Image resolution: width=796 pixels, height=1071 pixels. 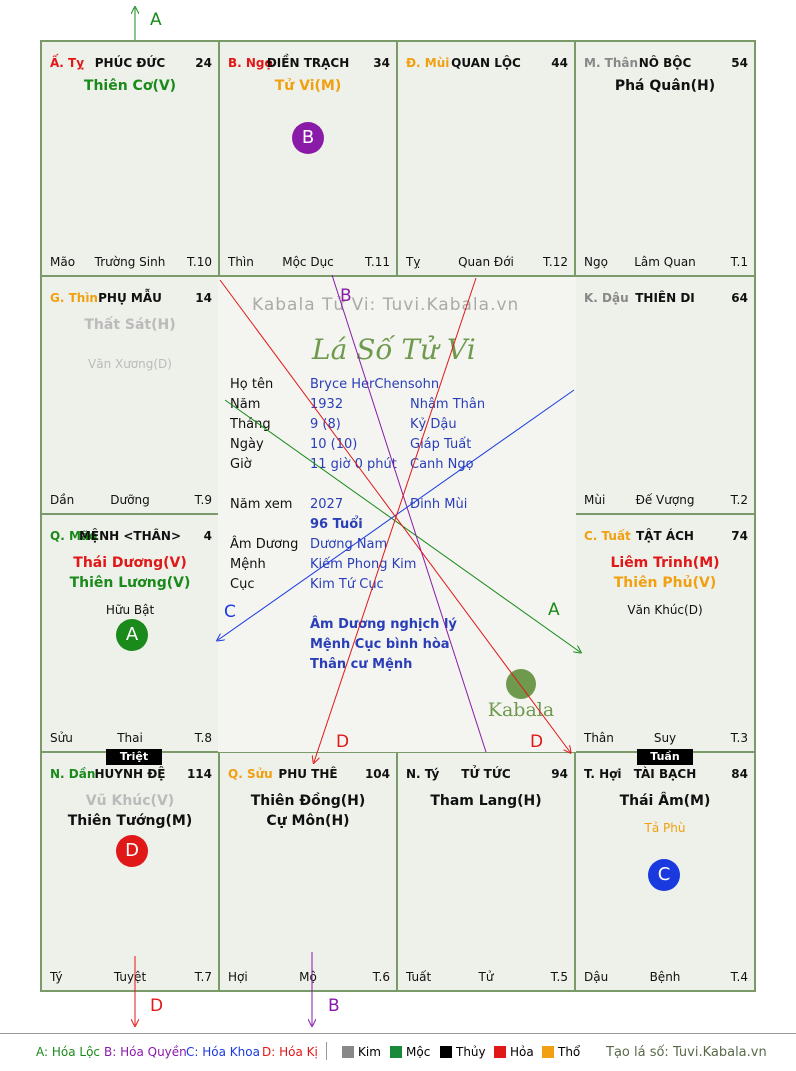 What do you see at coordinates (665, 262) in the screenshot?
I see `footer-stage: Lâm Quan` at bounding box center [665, 262].